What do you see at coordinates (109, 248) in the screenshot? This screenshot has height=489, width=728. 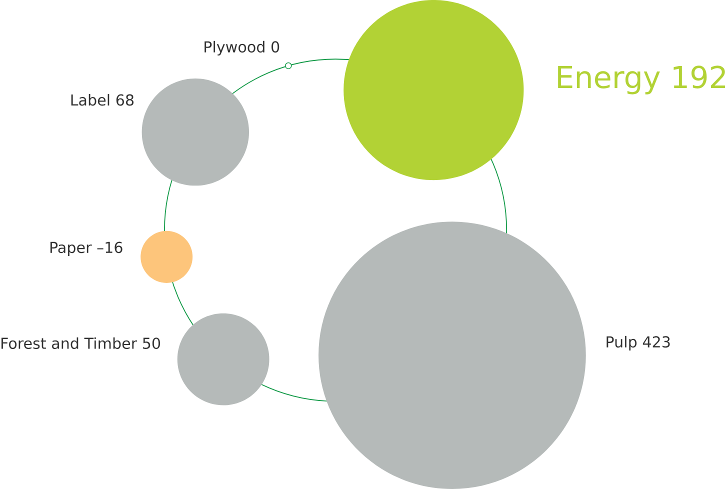 I see `data-label: –16` at bounding box center [109, 248].